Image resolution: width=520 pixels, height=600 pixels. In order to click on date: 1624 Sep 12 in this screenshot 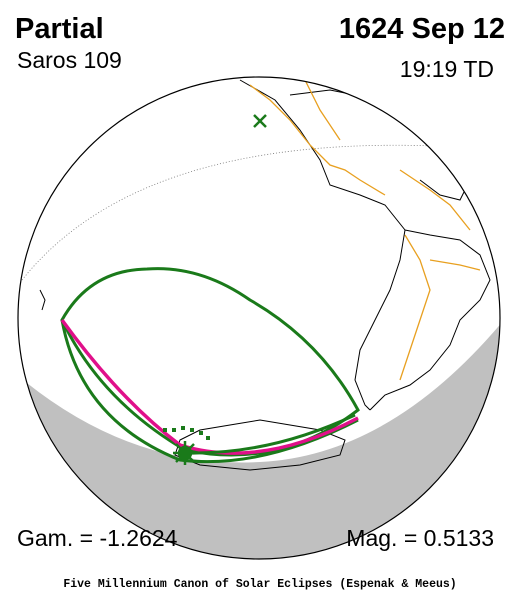, I will do `click(422, 29)`.